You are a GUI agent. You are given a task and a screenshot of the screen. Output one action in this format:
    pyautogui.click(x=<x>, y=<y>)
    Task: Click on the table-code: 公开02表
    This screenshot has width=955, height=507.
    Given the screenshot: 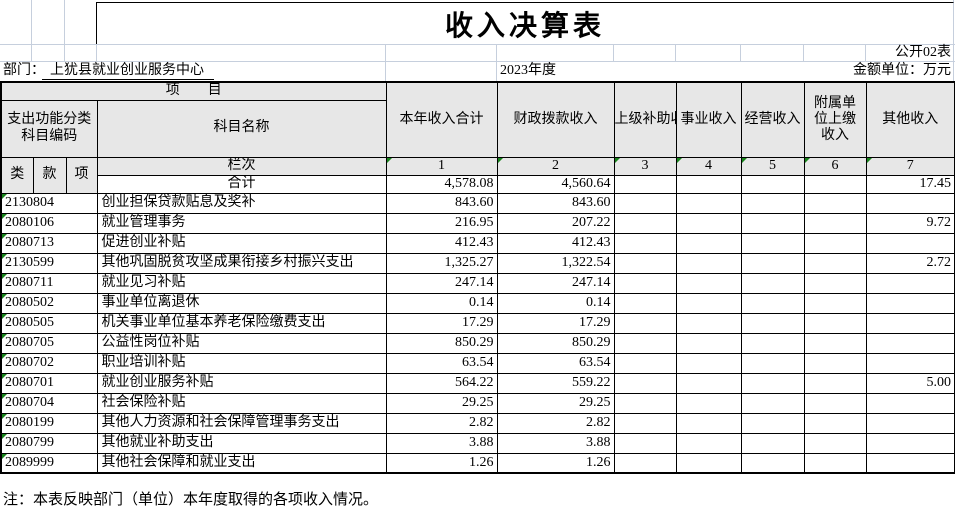 What is the action you would take?
    pyautogui.click(x=923, y=52)
    